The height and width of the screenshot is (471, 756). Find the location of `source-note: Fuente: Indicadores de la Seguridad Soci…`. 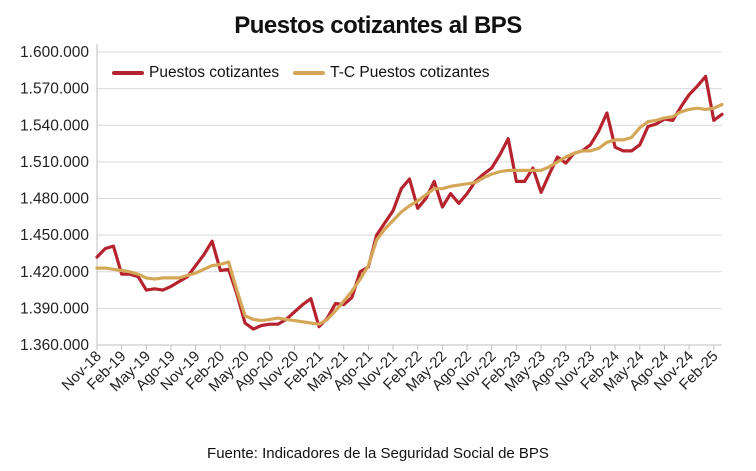

source-note: Fuente: Indicadores de la Seguridad Soci… is located at coordinates (378, 453).